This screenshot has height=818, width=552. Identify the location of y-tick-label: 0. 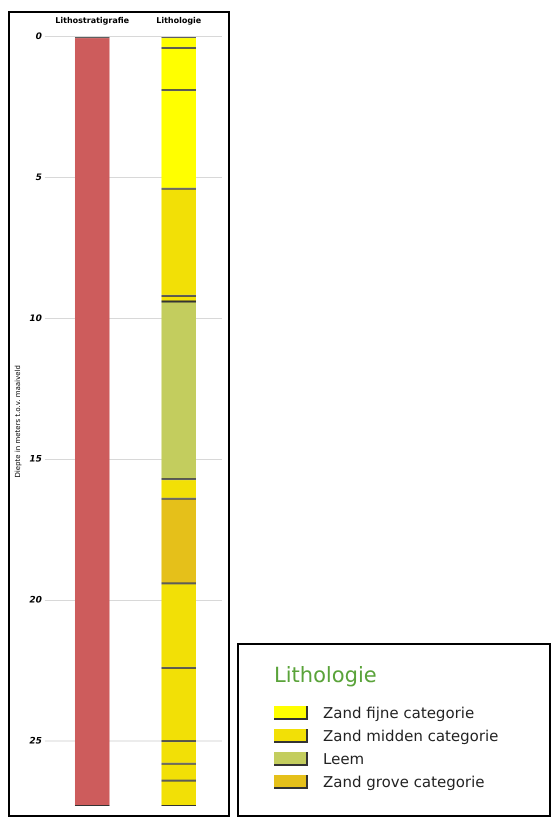
(39, 37).